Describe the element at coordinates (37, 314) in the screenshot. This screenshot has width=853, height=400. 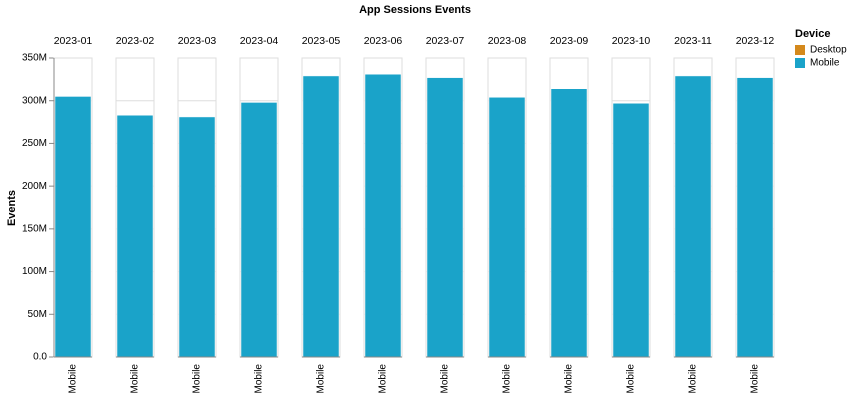
I see `y-tick-label: 50M` at that location.